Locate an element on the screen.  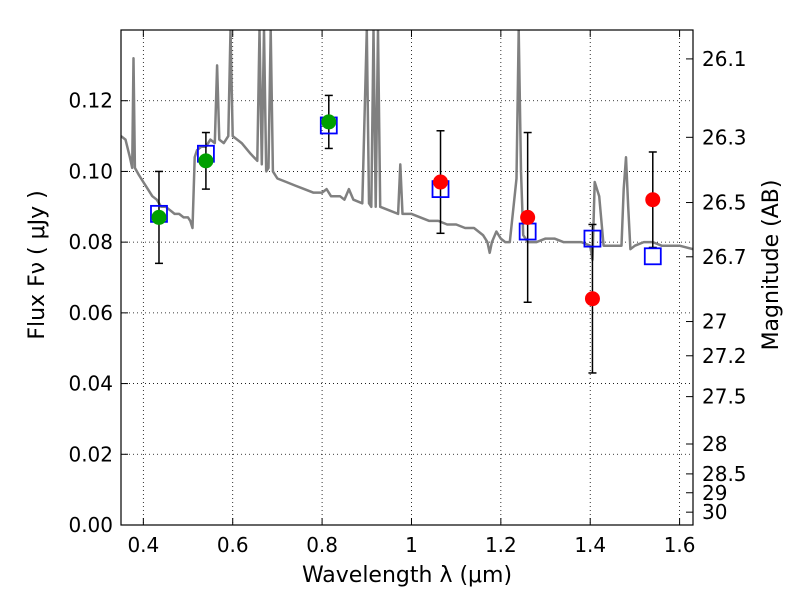
x-tick-label: 0.8 is located at coordinates (322, 545).